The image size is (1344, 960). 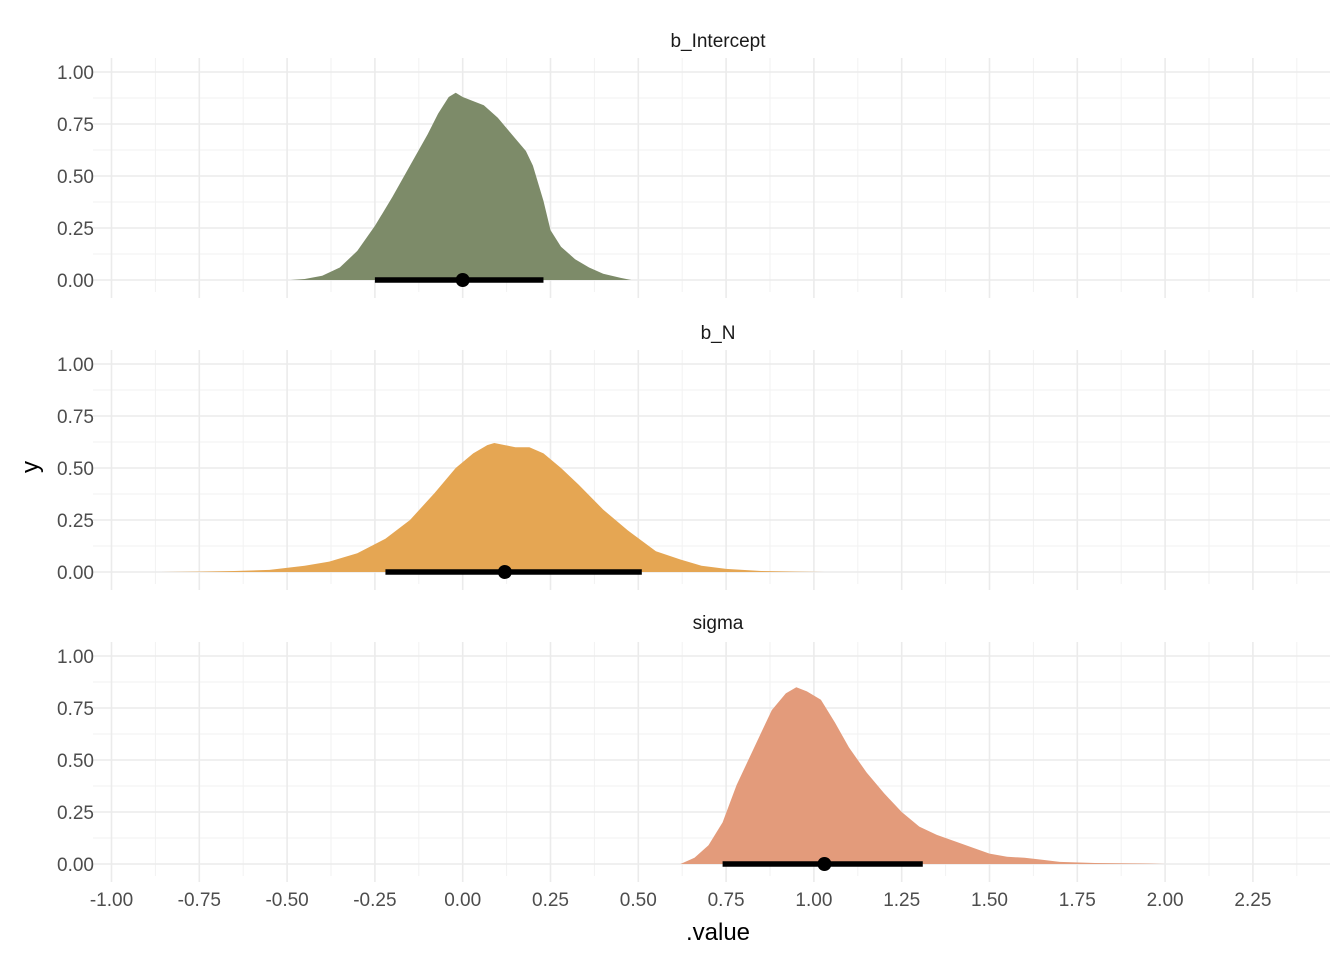 I want to click on x-tick-label: 0.75, so click(x=726, y=900).